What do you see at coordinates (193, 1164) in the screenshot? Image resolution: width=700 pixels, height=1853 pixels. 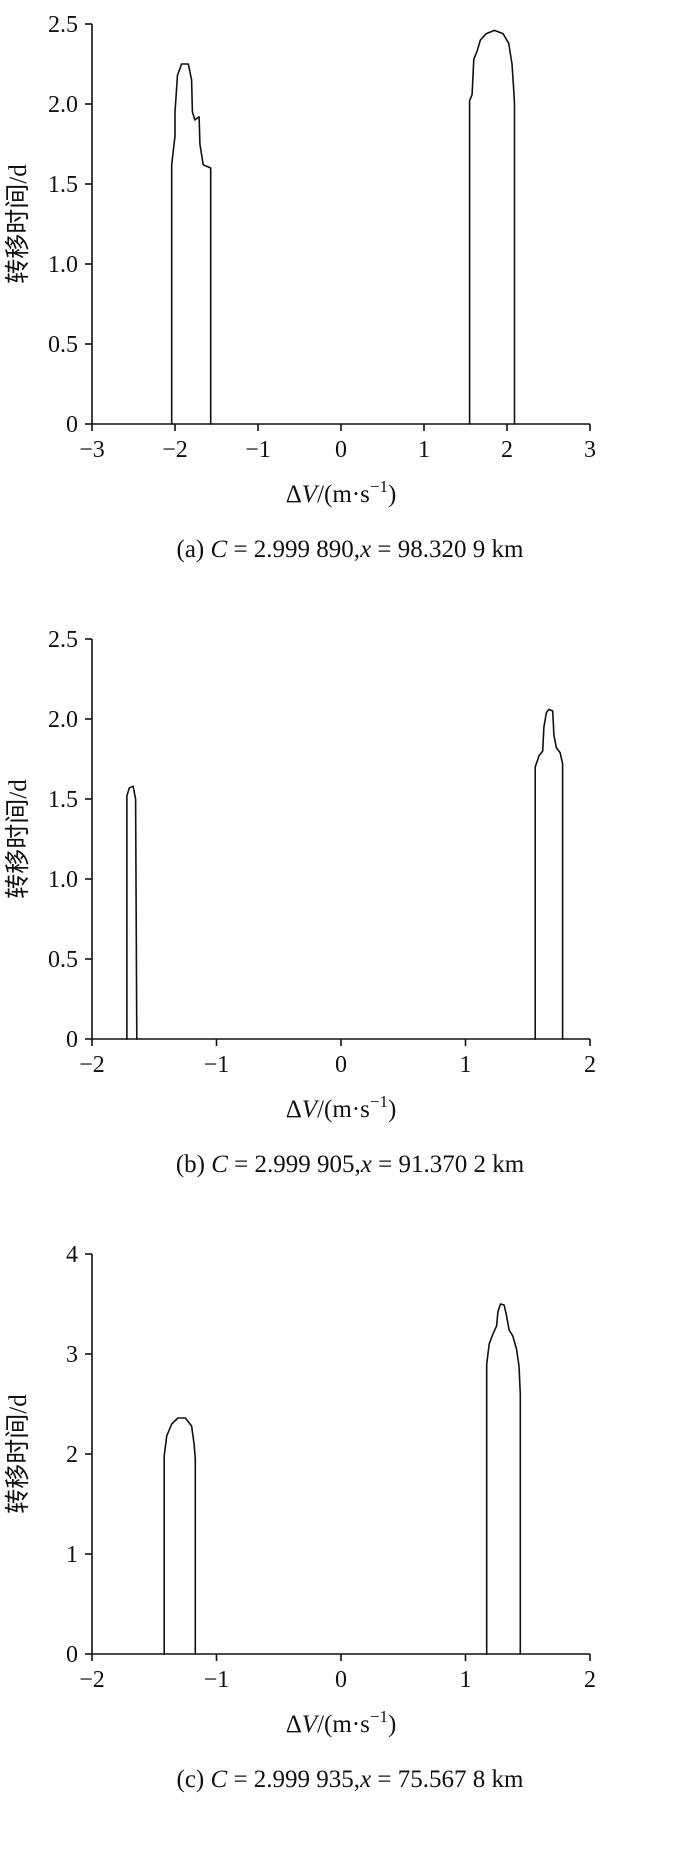 I see `caption-part: (b)` at bounding box center [193, 1164].